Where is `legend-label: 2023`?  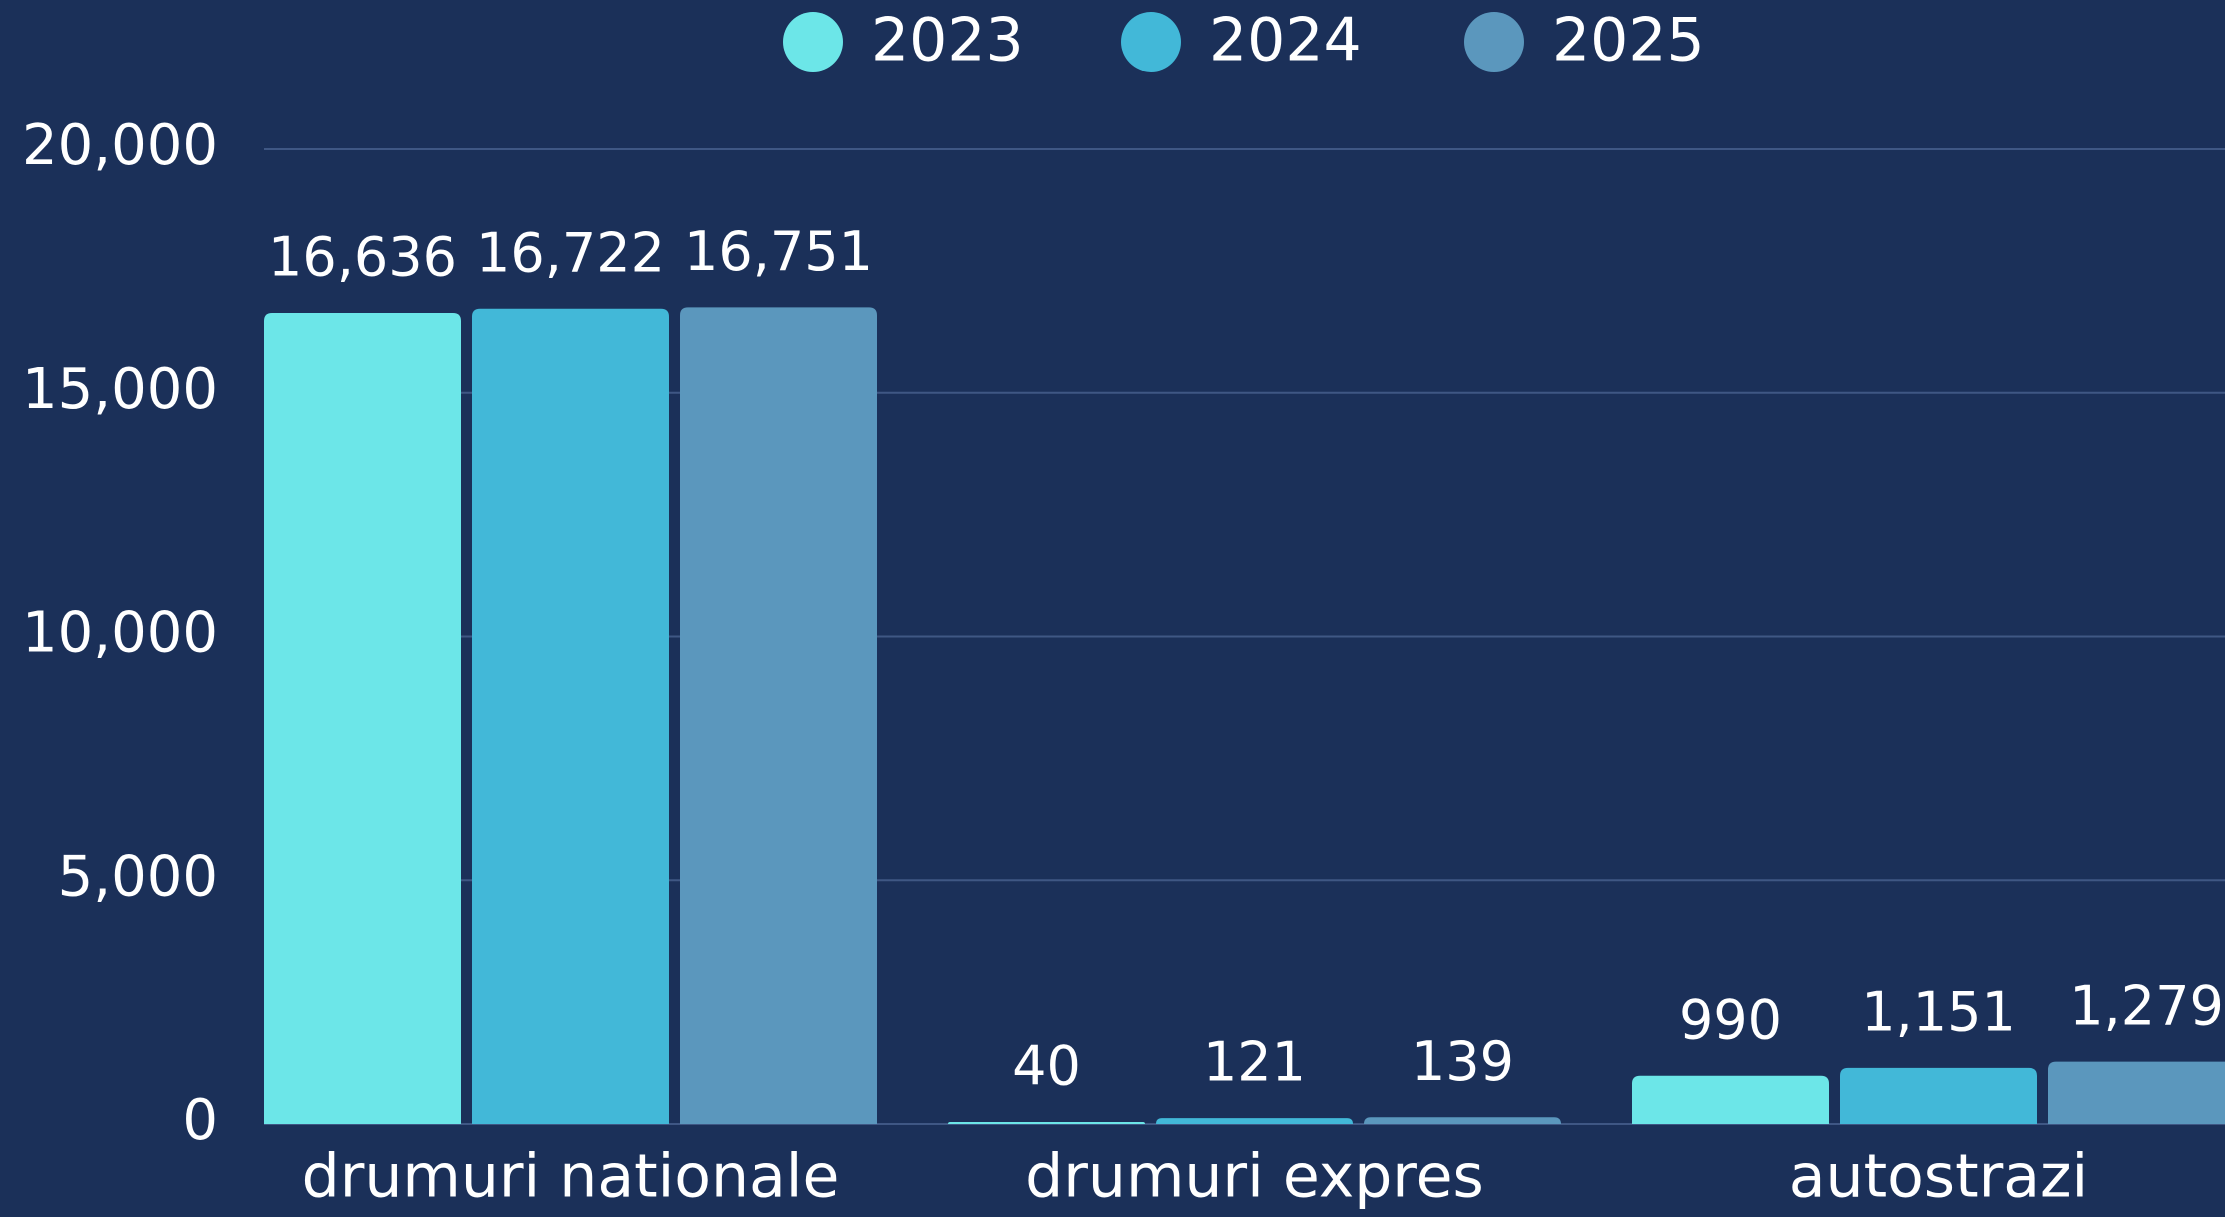 legend-label: 2023 is located at coordinates (947, 41).